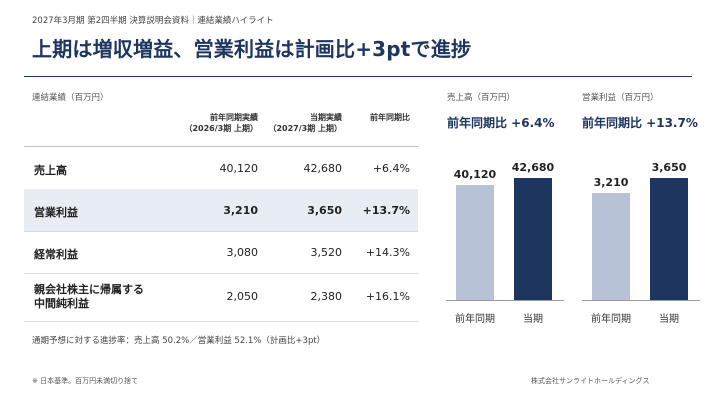 The height and width of the screenshot is (405, 720). What do you see at coordinates (305, 123) in the screenshot?
I see `column-header-current: 当期実績 （2027/3期 上期）` at bounding box center [305, 123].